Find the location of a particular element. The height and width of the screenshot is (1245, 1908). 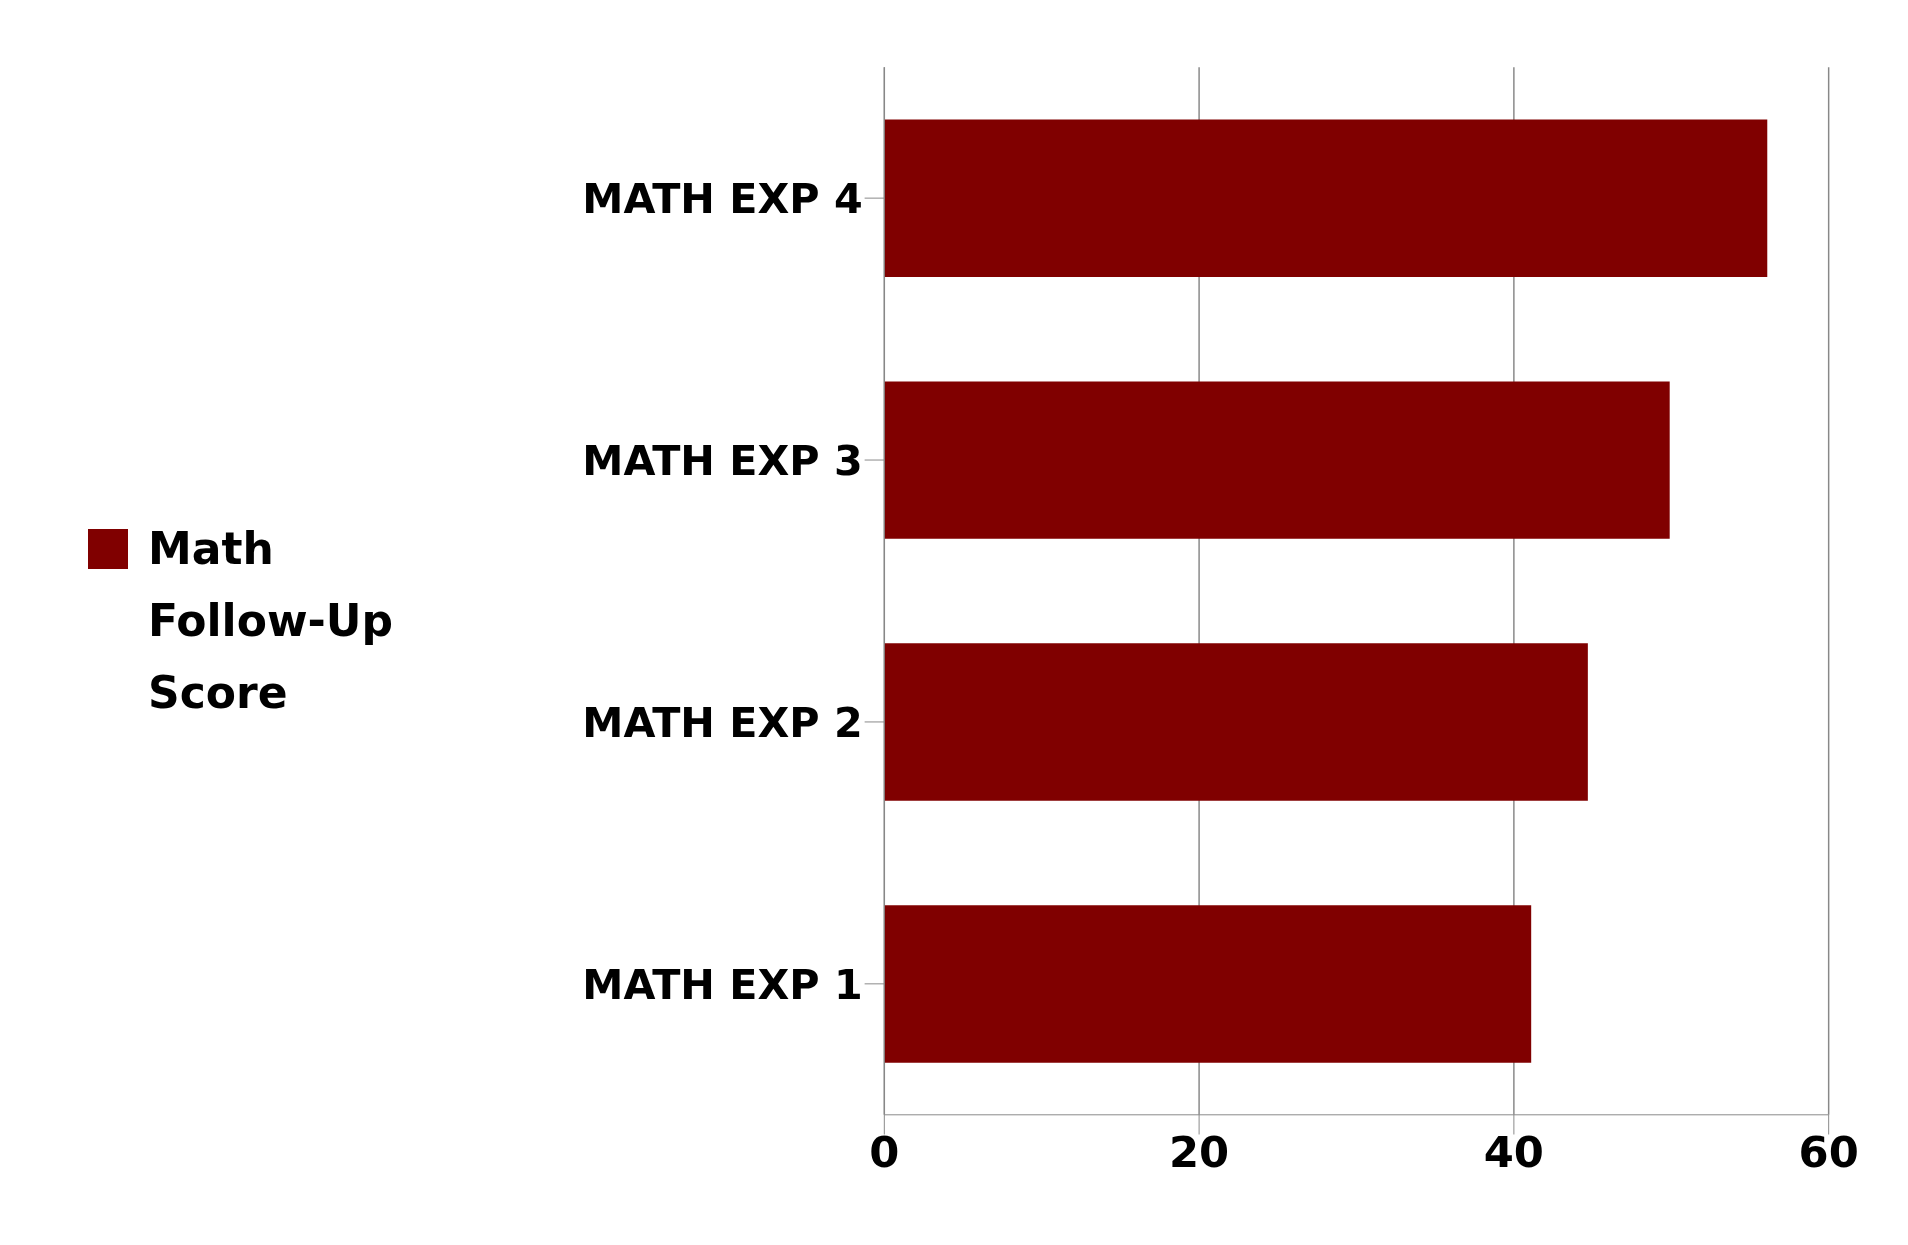

x-tick-label: 60 is located at coordinates (1829, 1152).